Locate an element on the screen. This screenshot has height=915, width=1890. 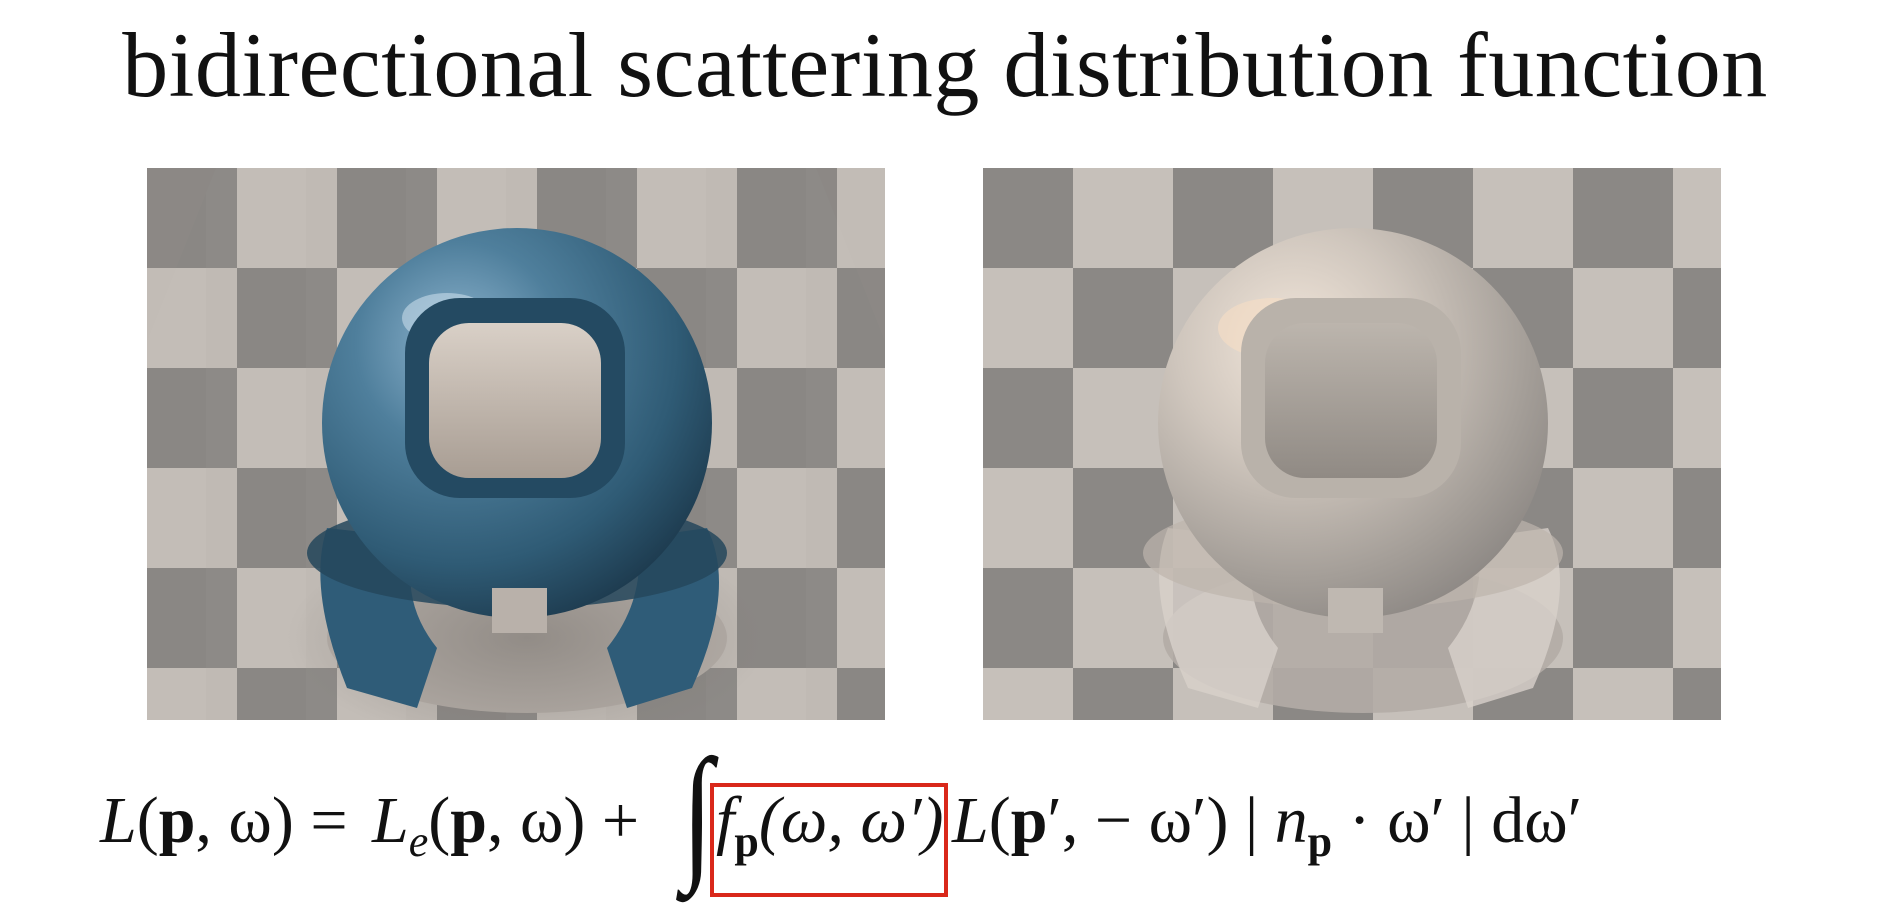
equation-lhs: L(p, ω) = is located at coordinates (224, 820).